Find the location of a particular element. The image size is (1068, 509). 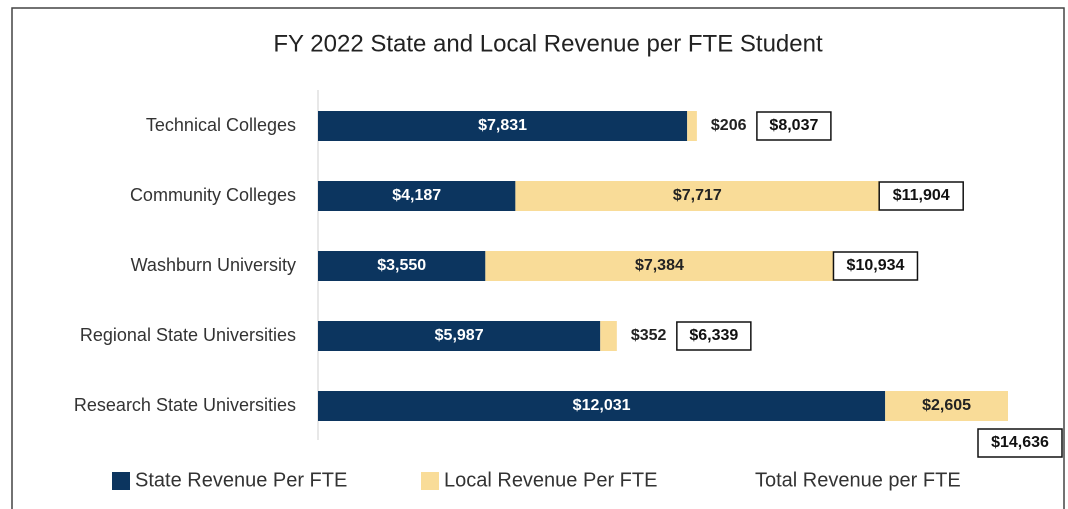

data-label: $5,987 is located at coordinates (459, 335).